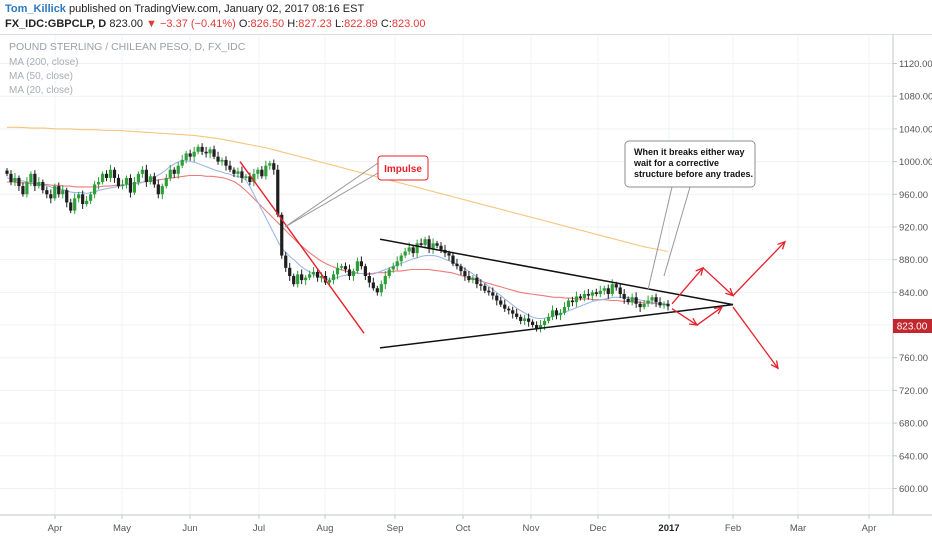 The height and width of the screenshot is (550, 932). Describe the element at coordinates (689, 152) in the screenshot. I see `note-line-1: When it breaks either way` at that location.